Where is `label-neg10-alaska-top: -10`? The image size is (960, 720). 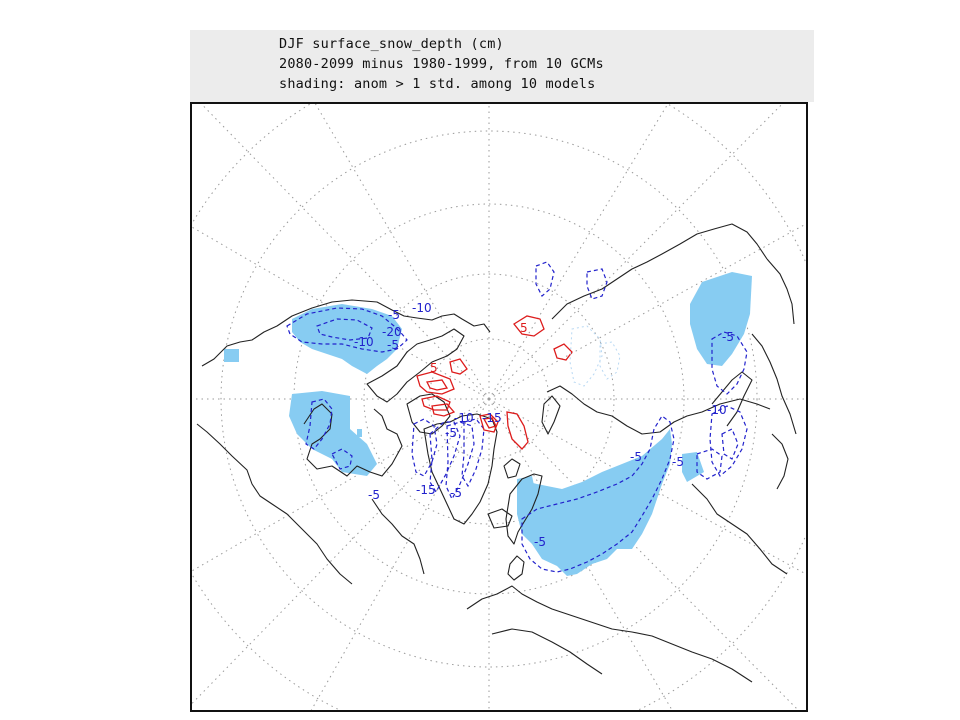
label-neg10-alaska-top: -10 is located at coordinates (422, 308).